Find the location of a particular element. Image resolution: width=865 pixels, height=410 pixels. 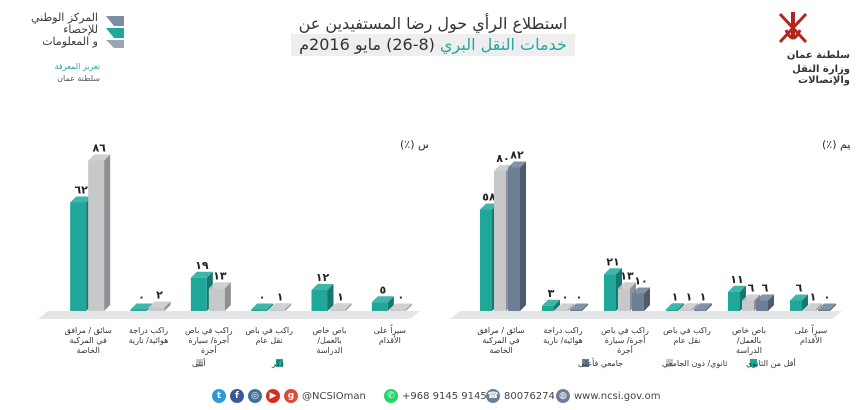

data-label: ٣ is located at coordinates (551, 293).